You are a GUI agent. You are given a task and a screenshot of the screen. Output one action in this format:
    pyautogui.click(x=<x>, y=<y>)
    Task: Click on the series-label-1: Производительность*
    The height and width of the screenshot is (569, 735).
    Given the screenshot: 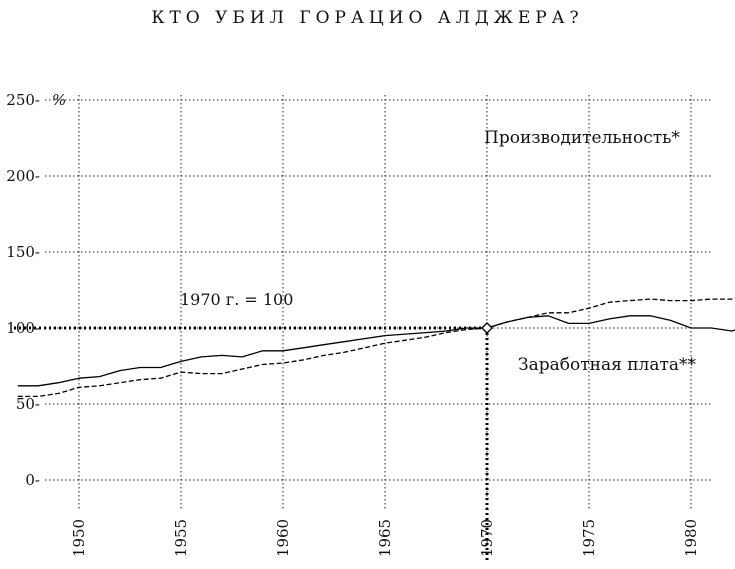 What is the action you would take?
    pyautogui.click(x=582, y=138)
    